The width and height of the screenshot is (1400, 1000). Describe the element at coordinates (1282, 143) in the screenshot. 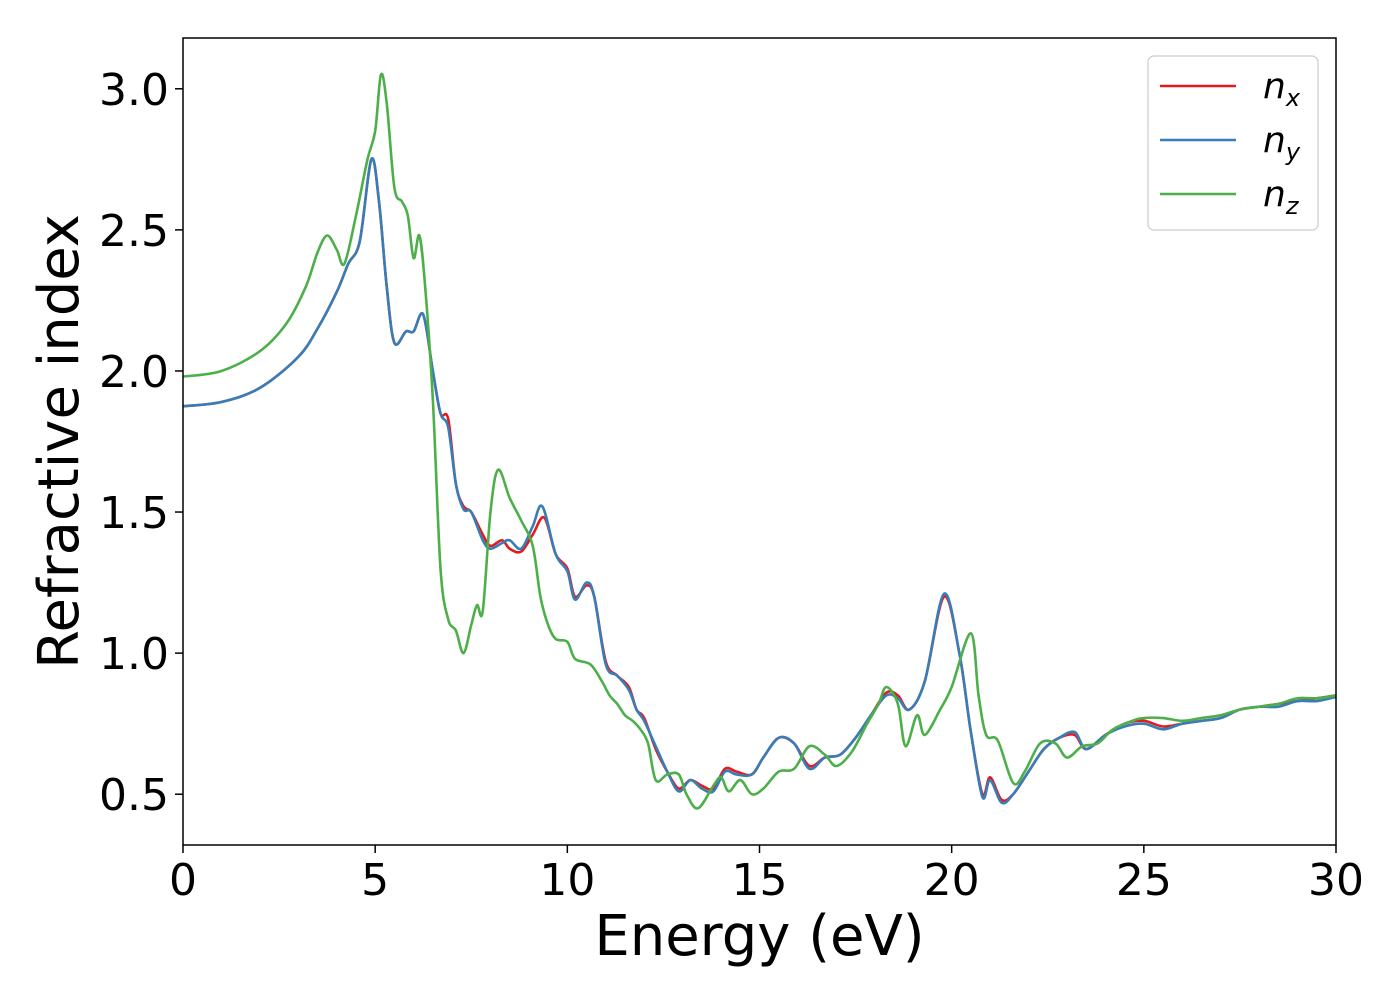

I see `legend-label: ny` at that location.